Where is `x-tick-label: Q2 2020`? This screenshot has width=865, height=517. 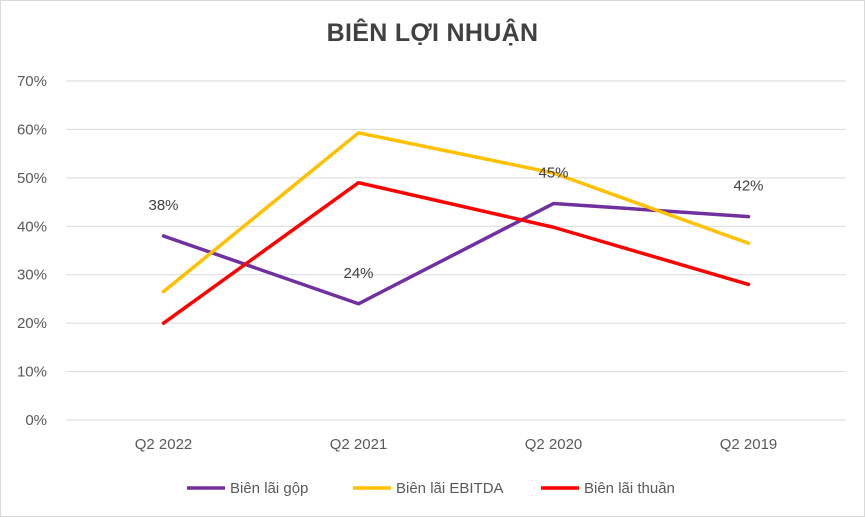
x-tick-label: Q2 2020 is located at coordinates (554, 444).